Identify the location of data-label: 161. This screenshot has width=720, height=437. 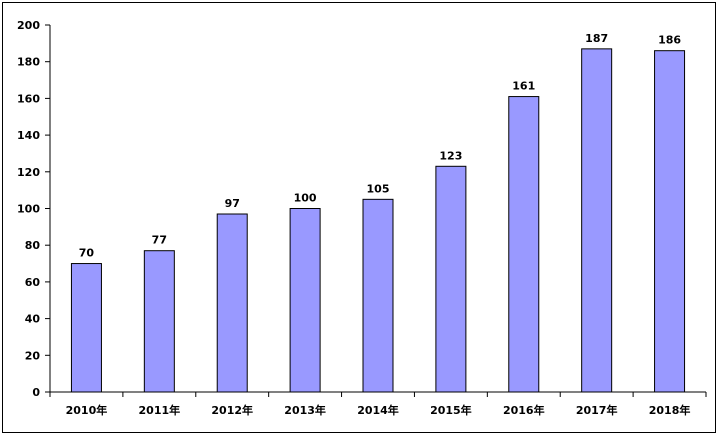
(523, 86).